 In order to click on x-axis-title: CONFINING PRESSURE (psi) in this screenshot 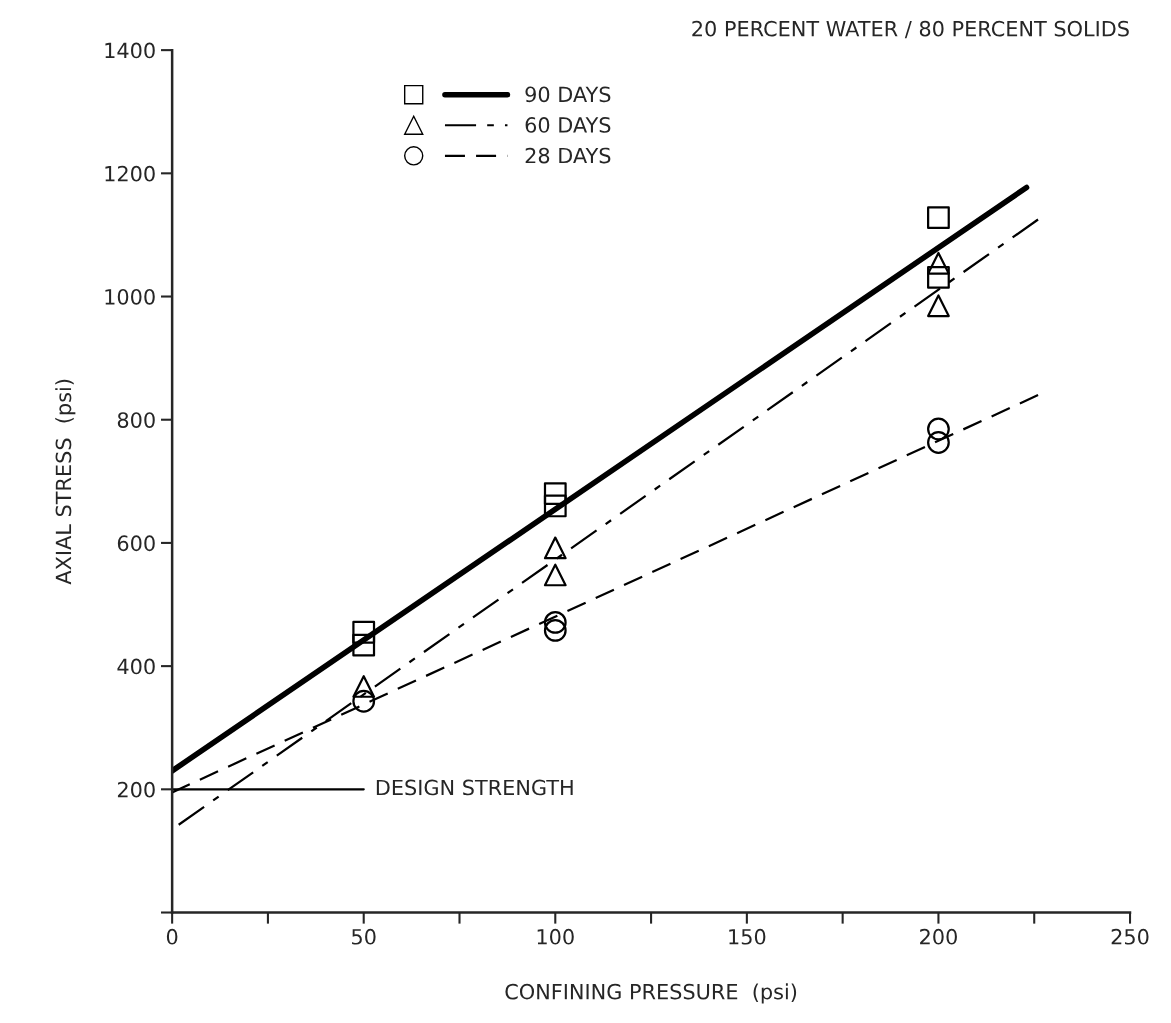, I will do `click(651, 993)`.